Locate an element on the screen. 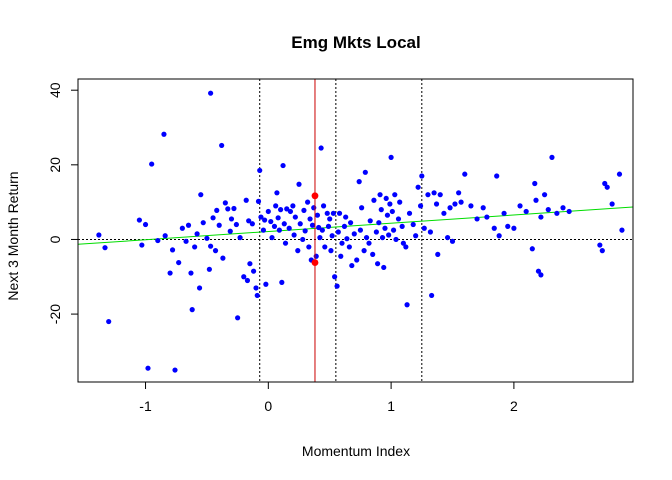 The width and height of the screenshot is (672, 480). y-axis: -20 0 20 40 is located at coordinates (63, 203).